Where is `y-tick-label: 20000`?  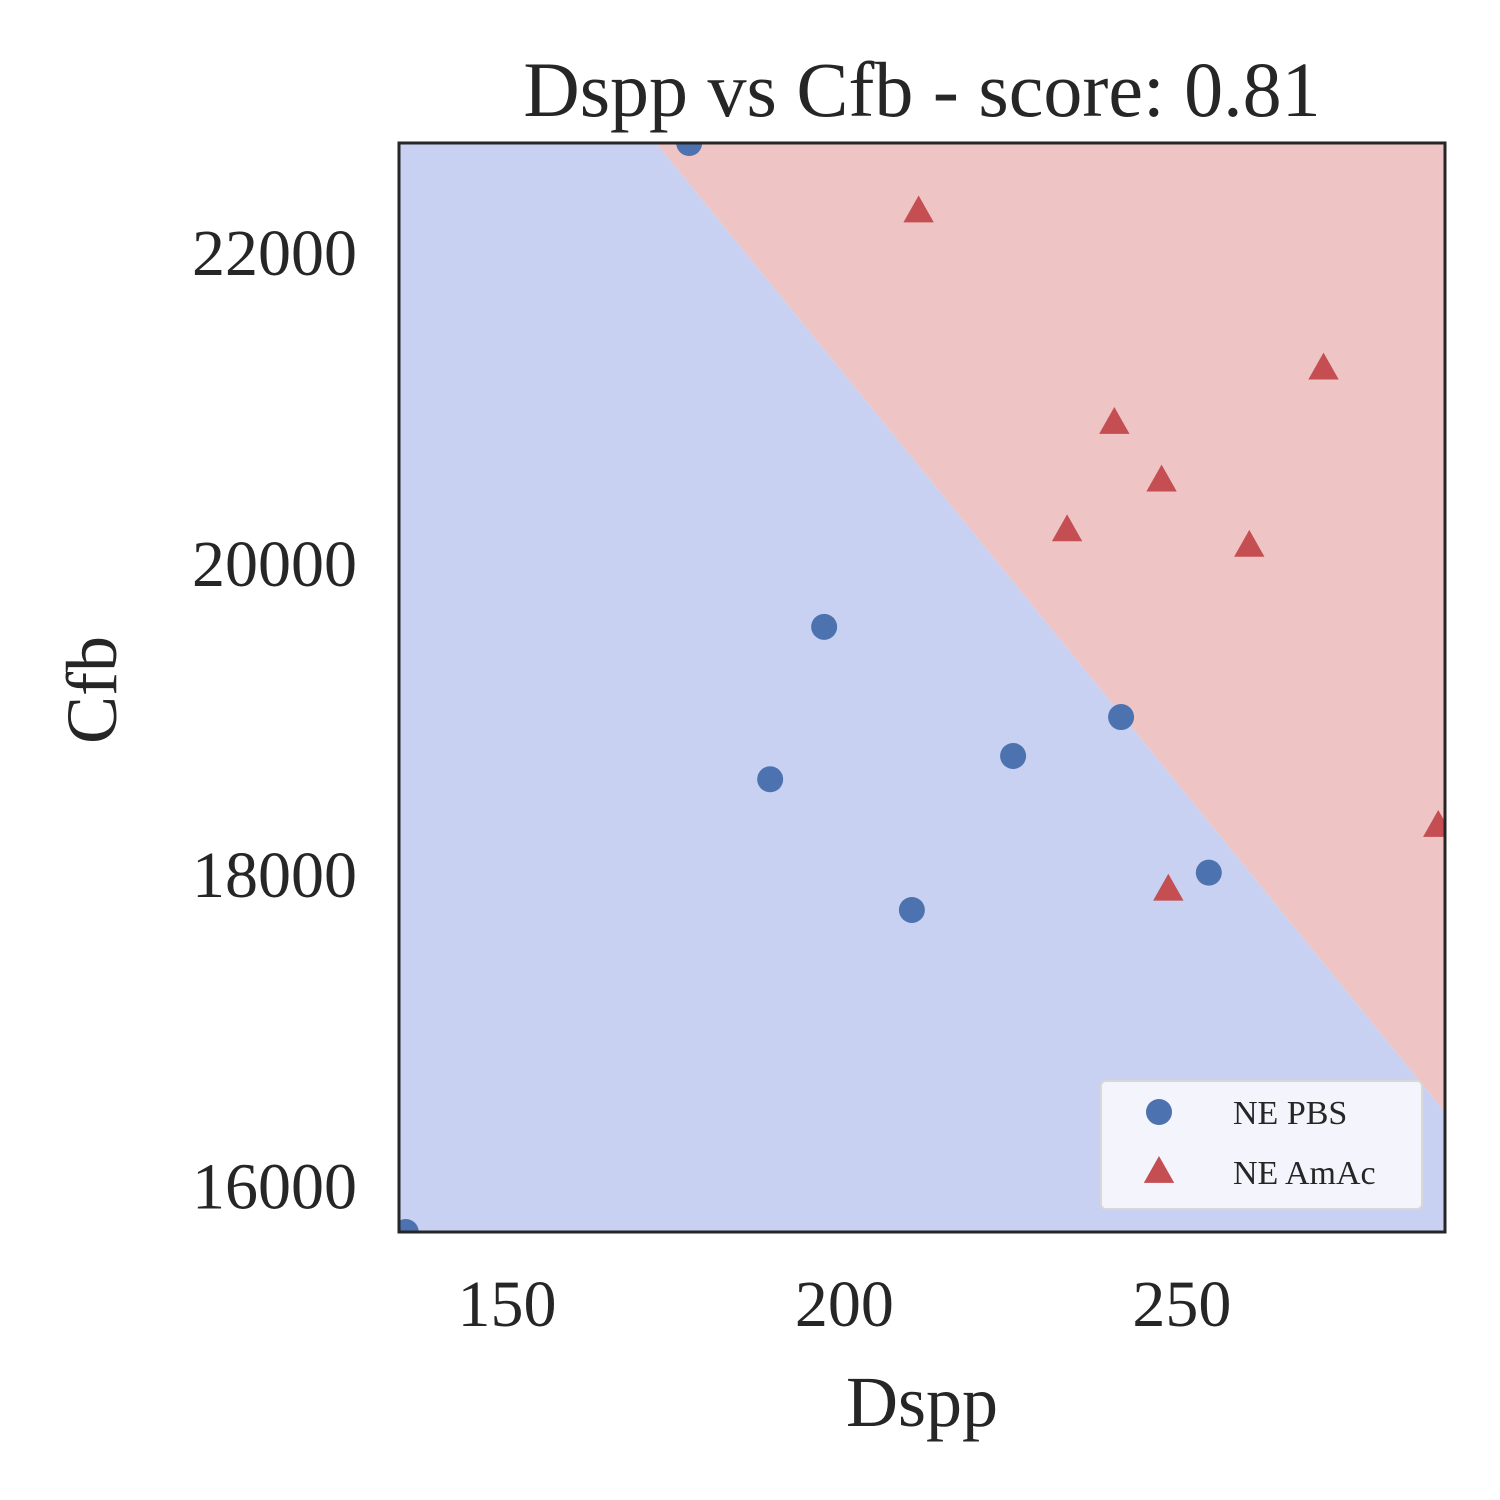
y-tick-label: 20000 is located at coordinates (274, 564).